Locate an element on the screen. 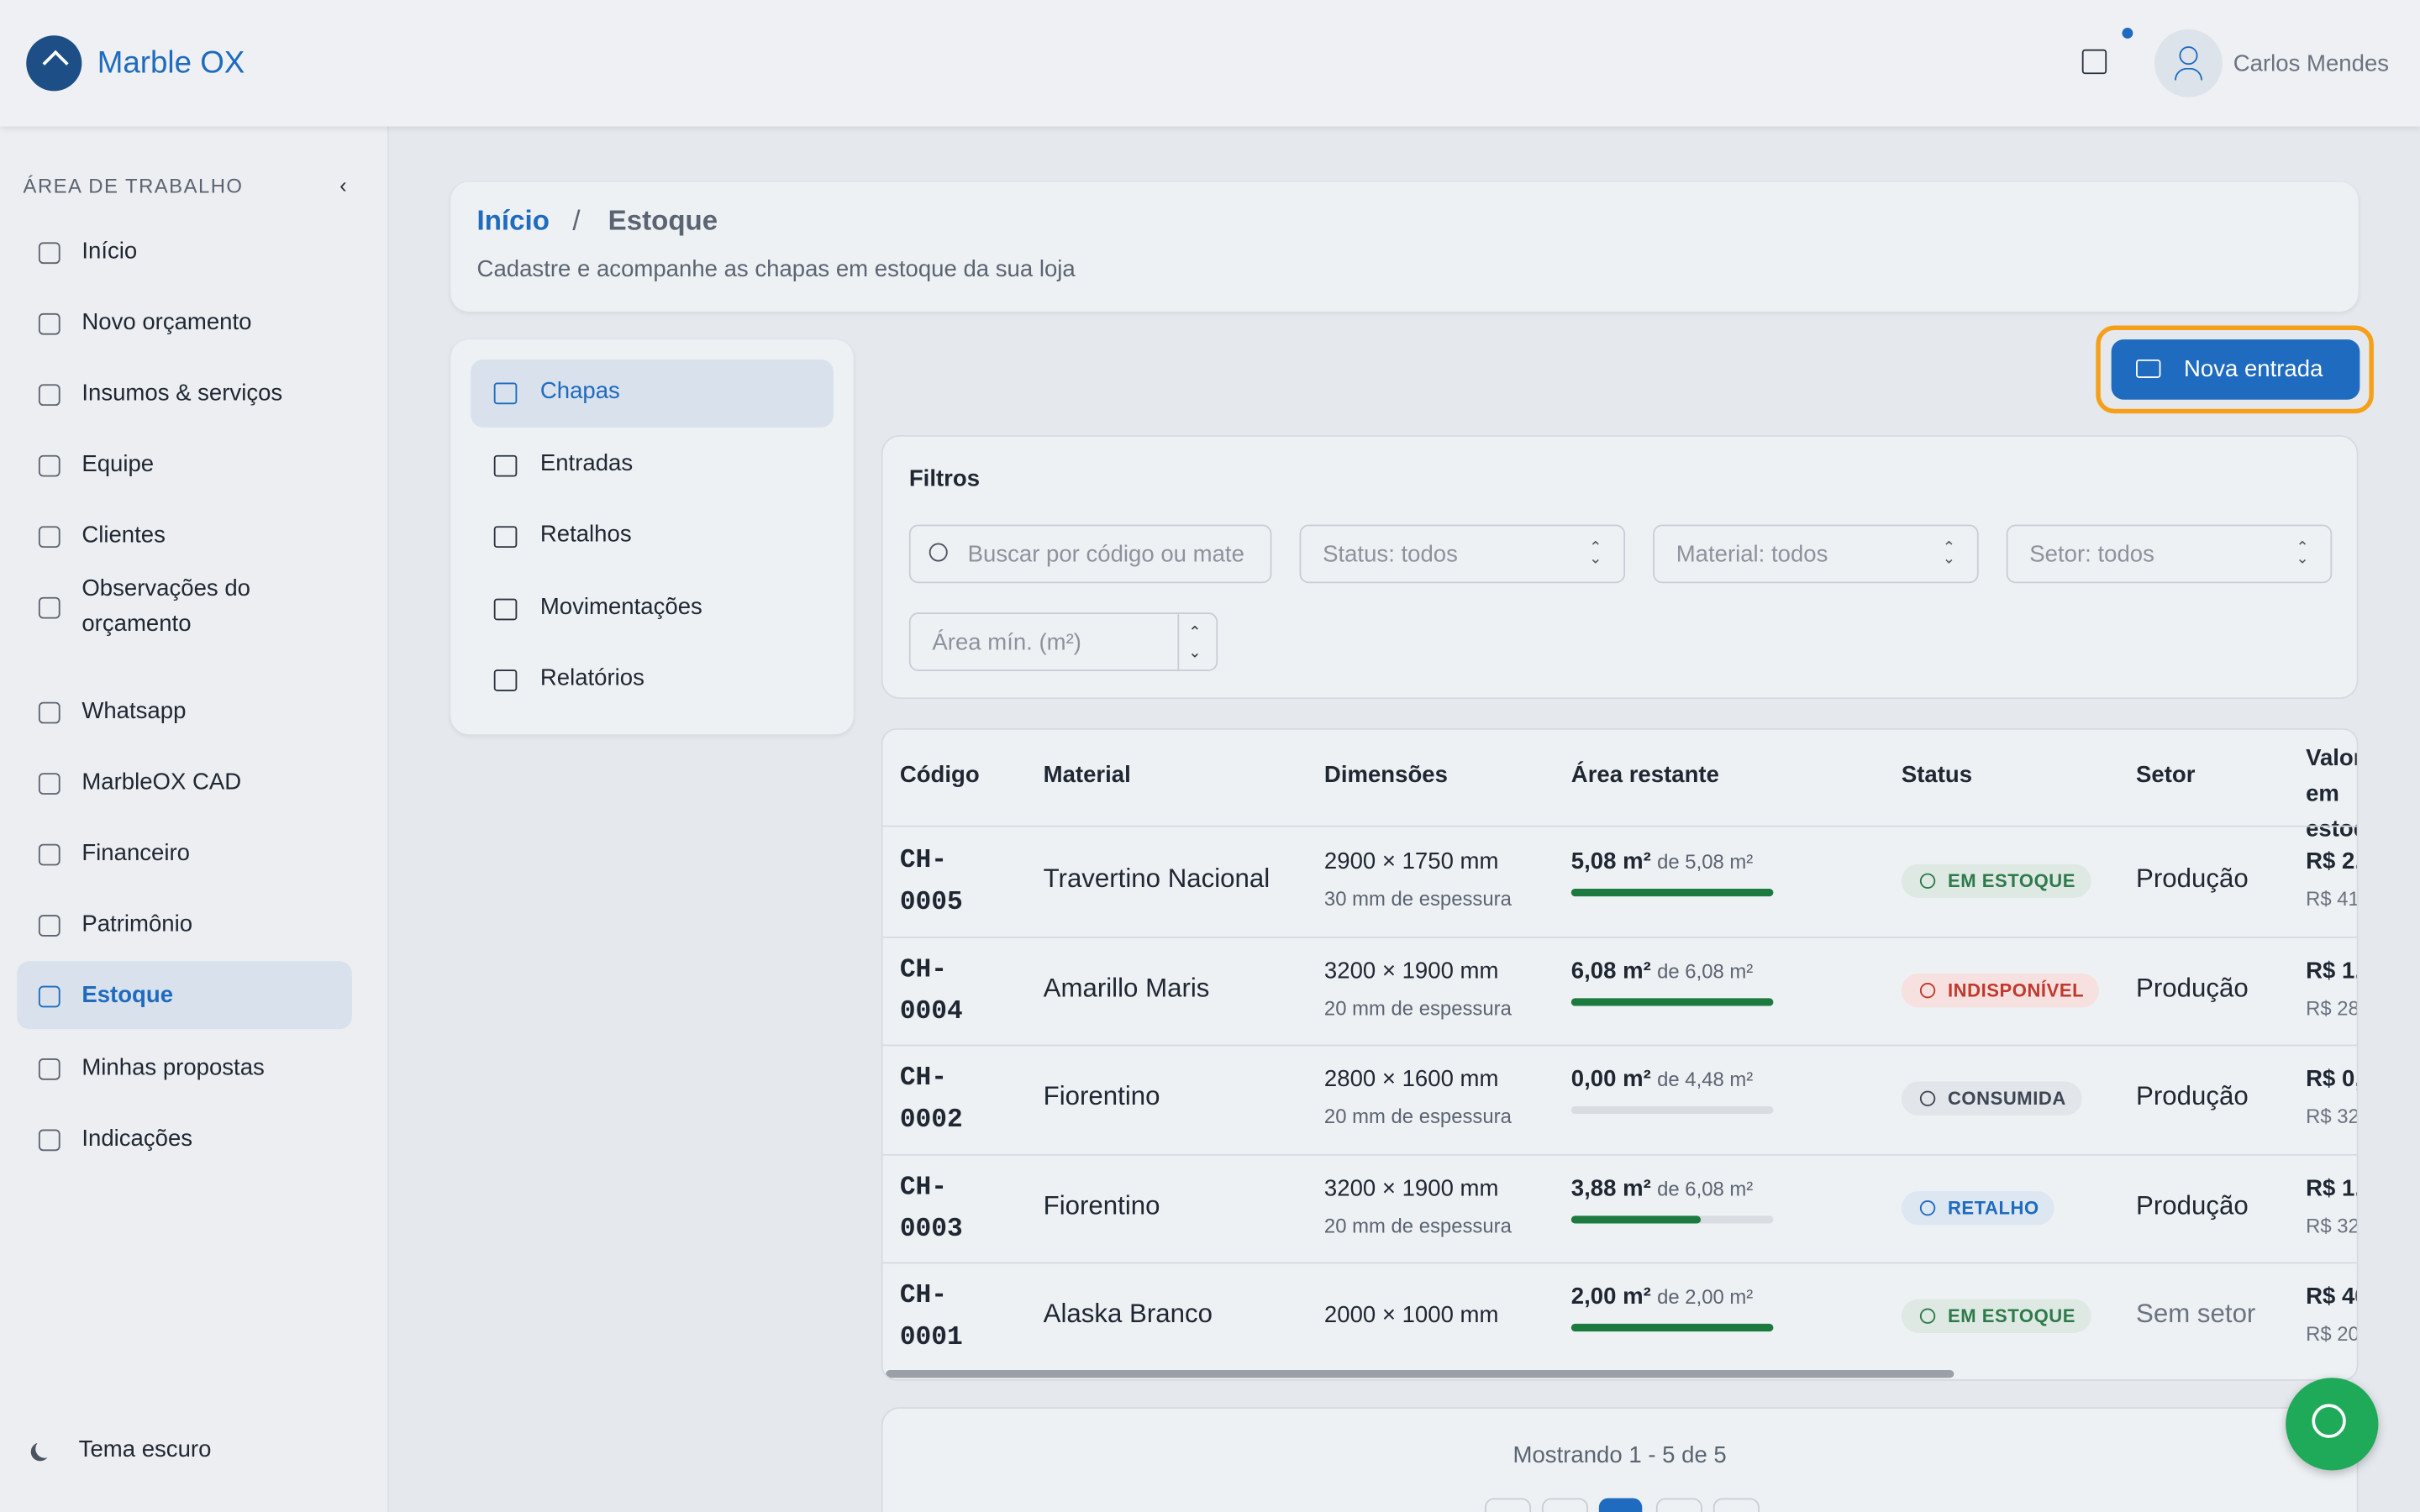  area-total: de 6,08 m² is located at coordinates (1706, 1188).